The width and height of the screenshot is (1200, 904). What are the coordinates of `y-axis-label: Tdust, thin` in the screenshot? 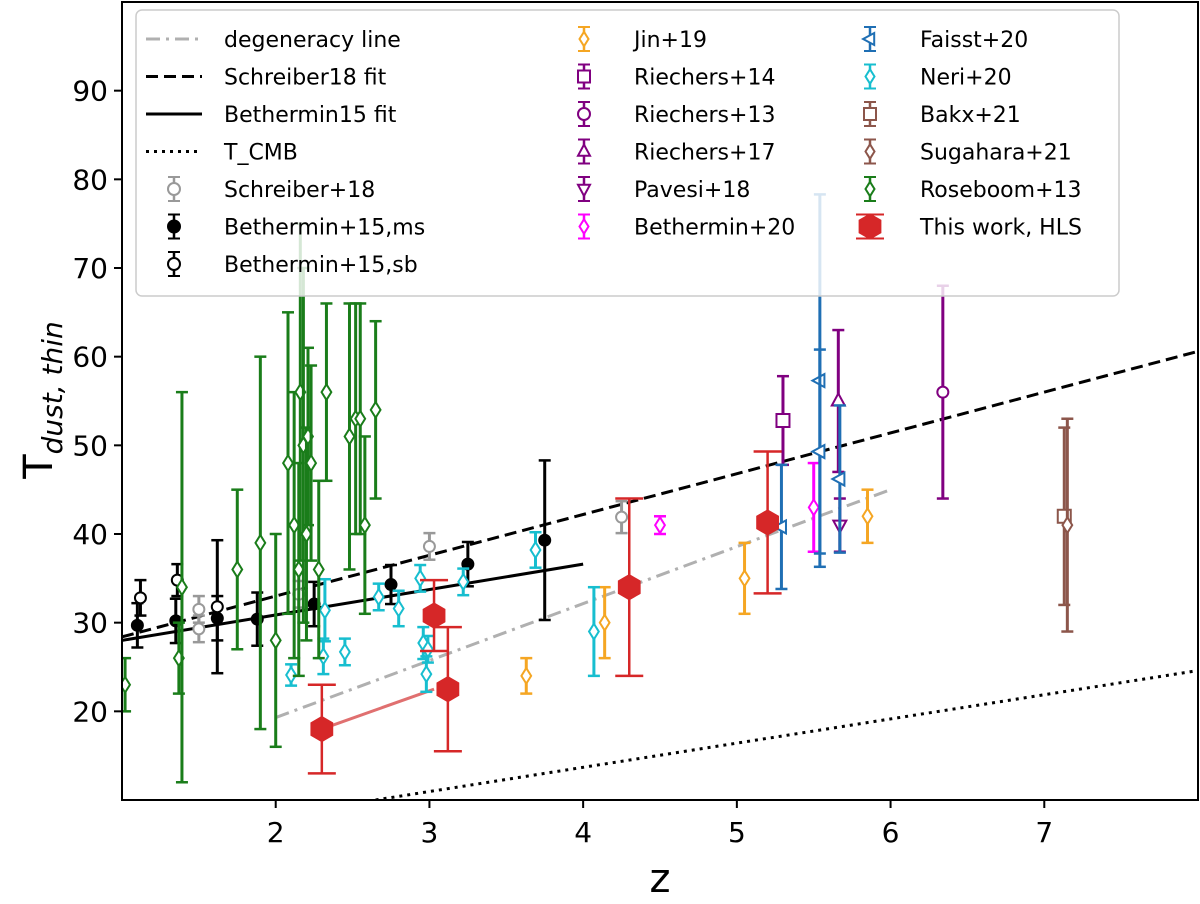 It's located at (42, 400).